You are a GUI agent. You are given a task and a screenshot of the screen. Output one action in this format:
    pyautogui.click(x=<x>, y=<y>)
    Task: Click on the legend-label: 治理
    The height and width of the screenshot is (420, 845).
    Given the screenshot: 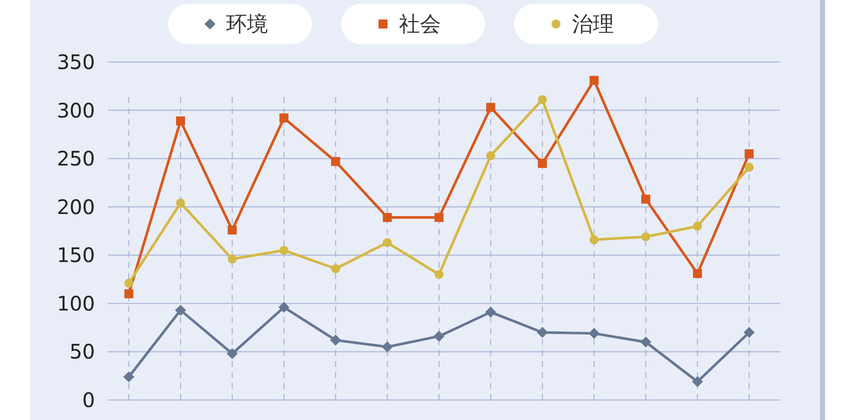 What is the action you would take?
    pyautogui.click(x=593, y=24)
    